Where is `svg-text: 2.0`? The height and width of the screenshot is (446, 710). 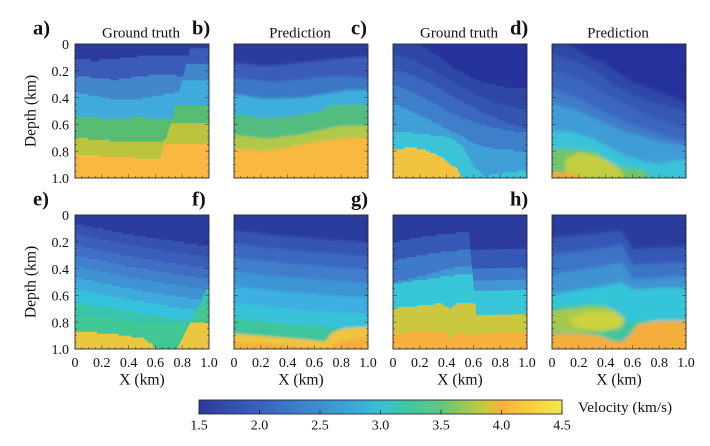 svg-text: 2.0 is located at coordinates (260, 426).